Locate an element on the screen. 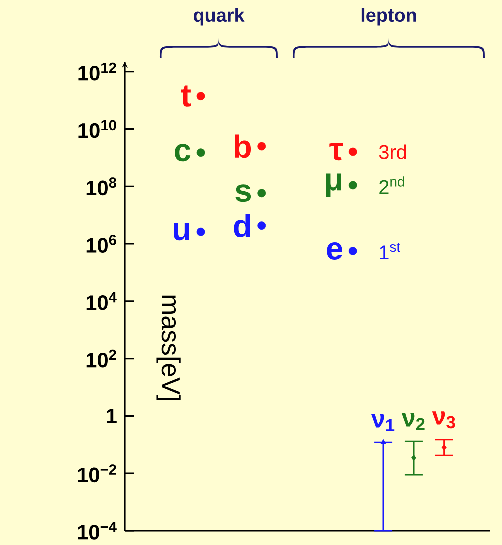 This screenshot has height=545, width=502. data-label: s is located at coordinates (244, 193).